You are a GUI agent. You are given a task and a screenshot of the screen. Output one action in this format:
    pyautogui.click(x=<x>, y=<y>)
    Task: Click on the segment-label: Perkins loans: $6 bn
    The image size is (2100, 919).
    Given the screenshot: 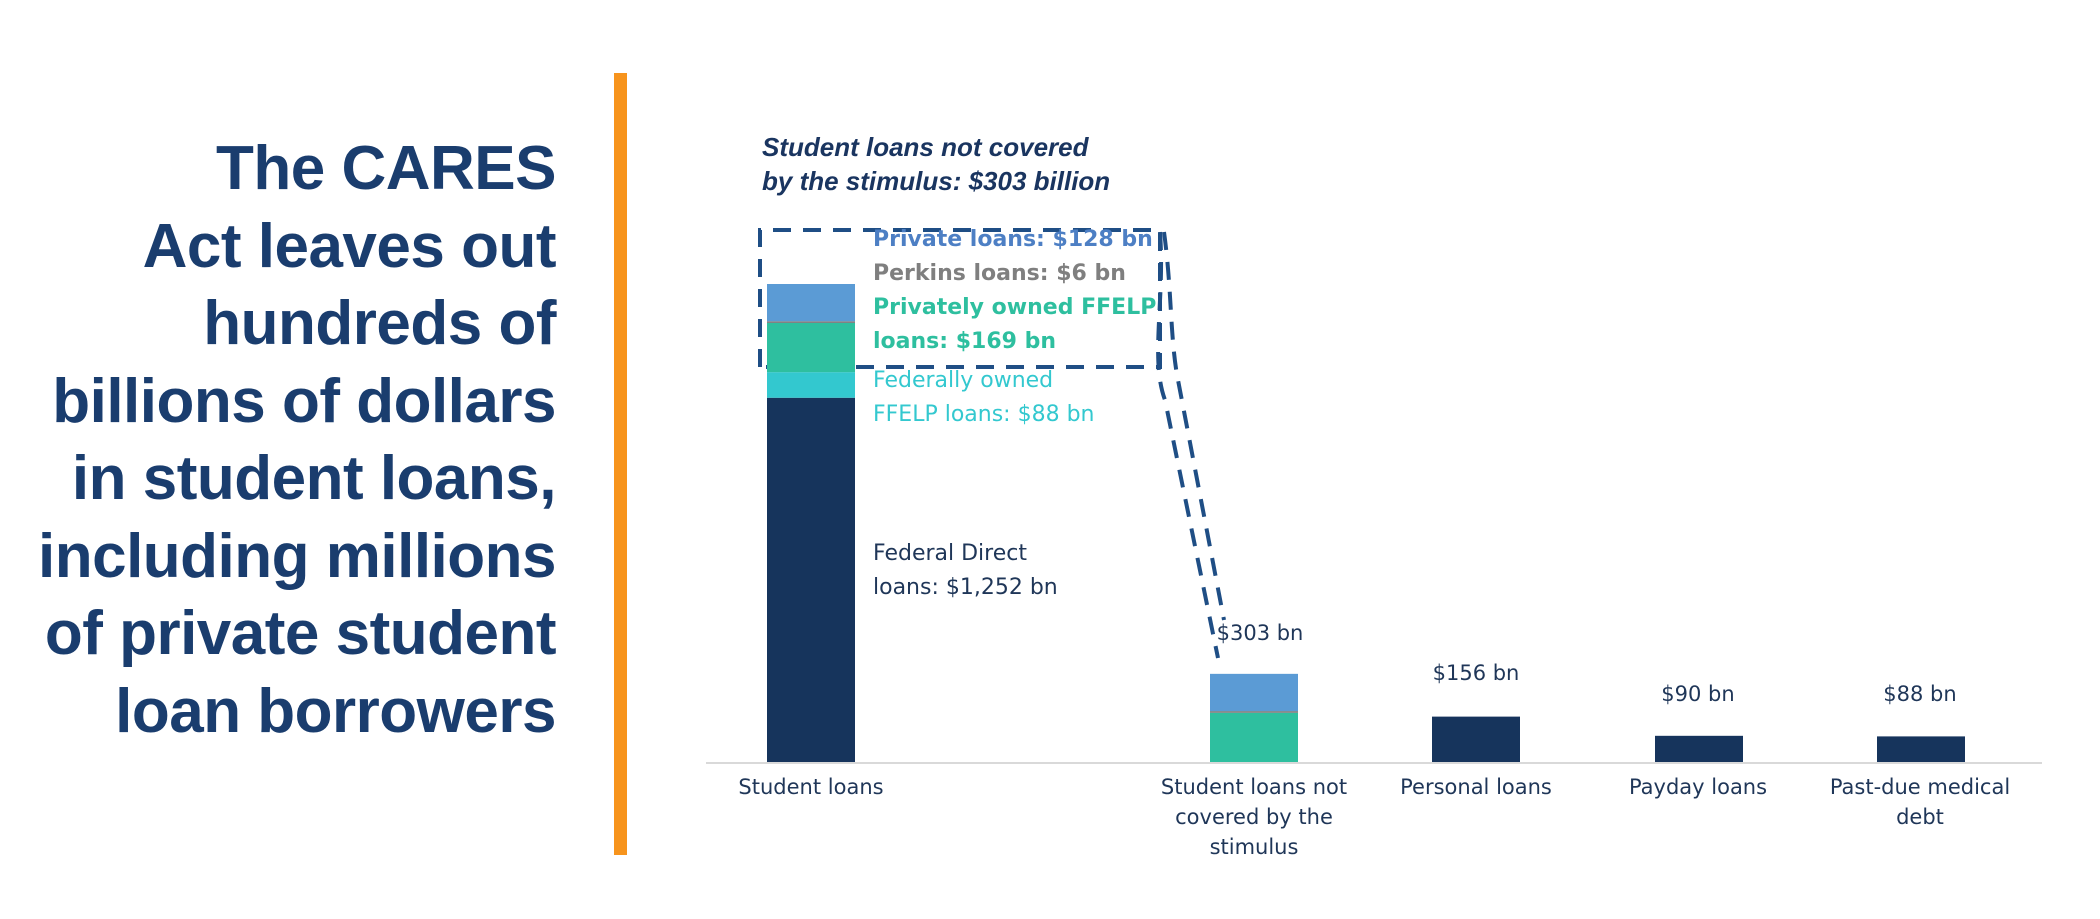 What is the action you would take?
    pyautogui.click(x=999, y=273)
    